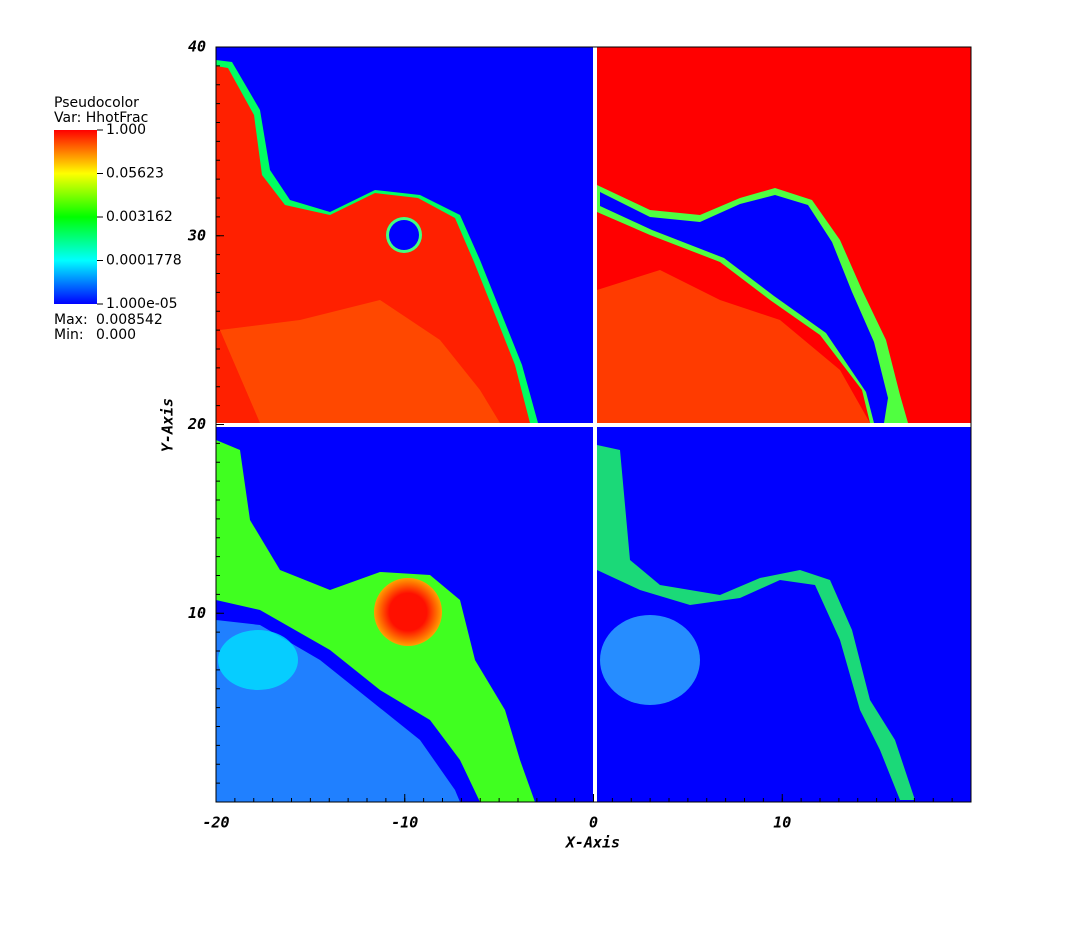 Image resolution: width=1080 pixels, height=945 pixels. Describe the element at coordinates (142, 304) in the screenshot. I see `colorbar-tick-label: 1.000e-05` at that location.